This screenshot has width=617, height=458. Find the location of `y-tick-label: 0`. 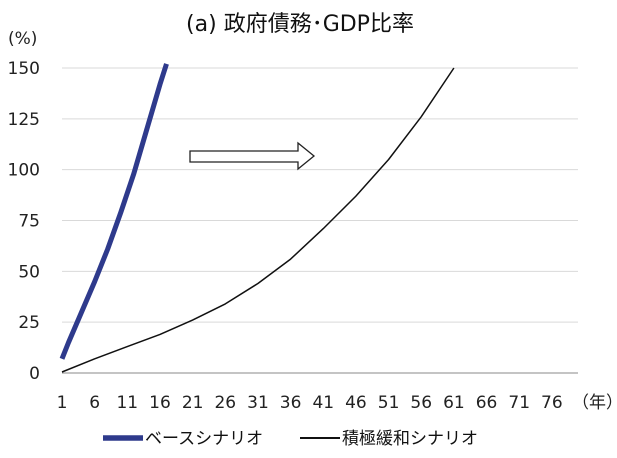

y-tick-label: 0 is located at coordinates (34, 374).